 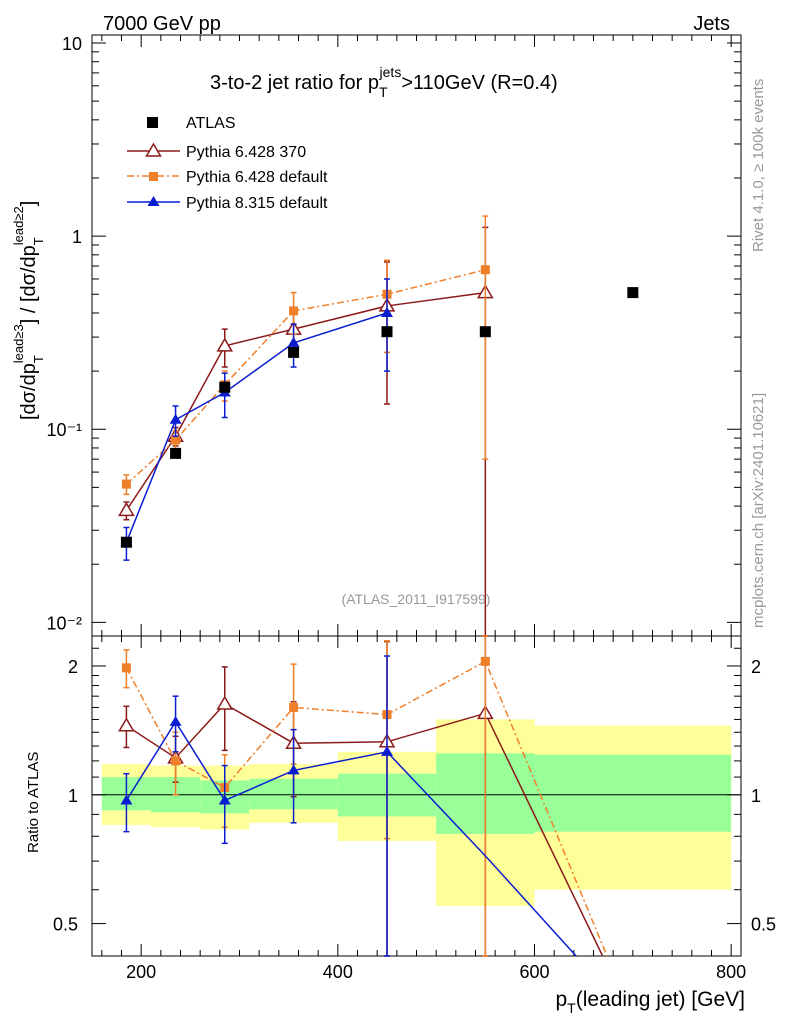 I want to click on legend-marker-pythia8, so click(x=153, y=201).